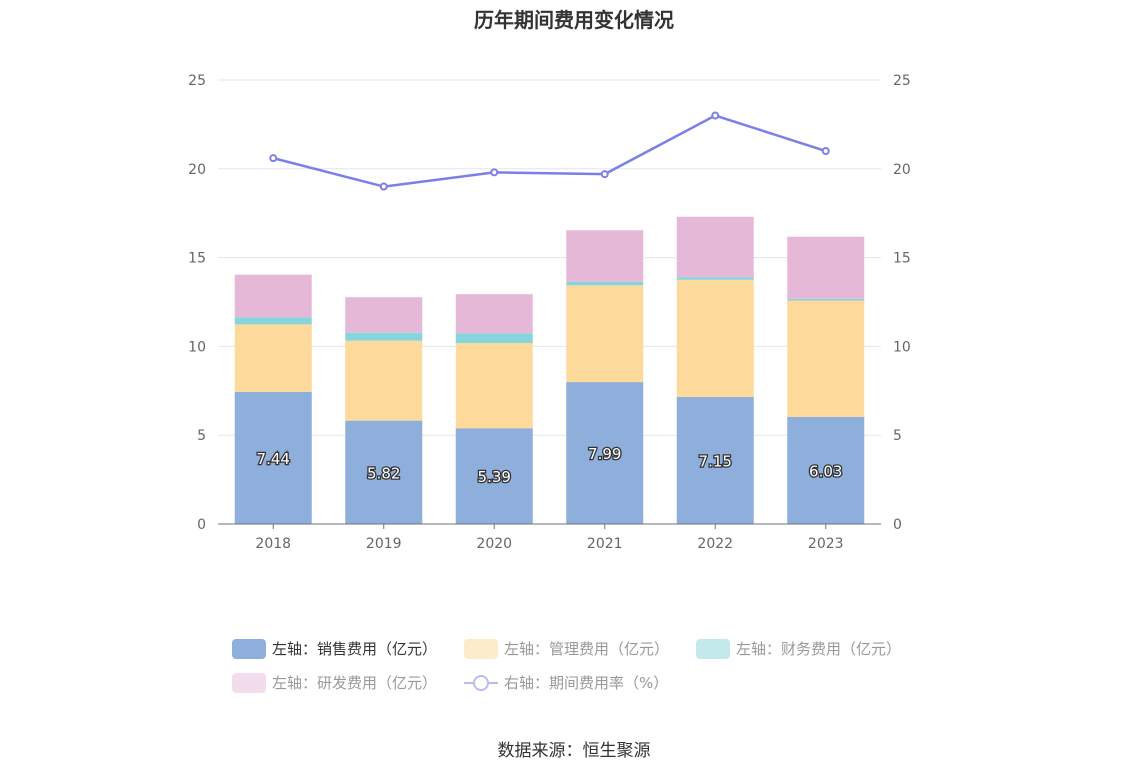 This screenshot has height=776, width=1148. I want to click on expense-ratio-line, so click(549, 151).